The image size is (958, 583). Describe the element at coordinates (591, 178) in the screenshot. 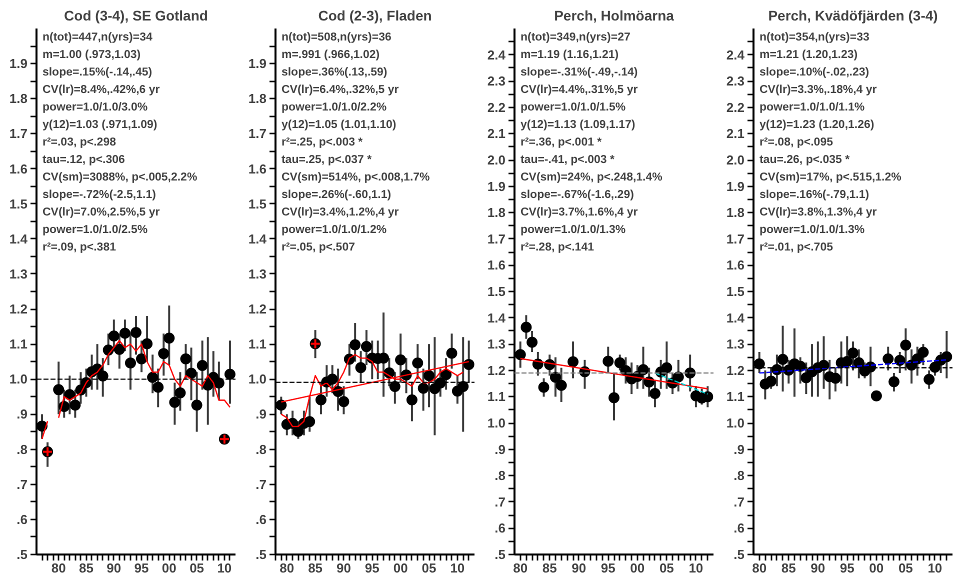

I see `annotation: CV(sm)=24%, p<.248,1.4%` at that location.